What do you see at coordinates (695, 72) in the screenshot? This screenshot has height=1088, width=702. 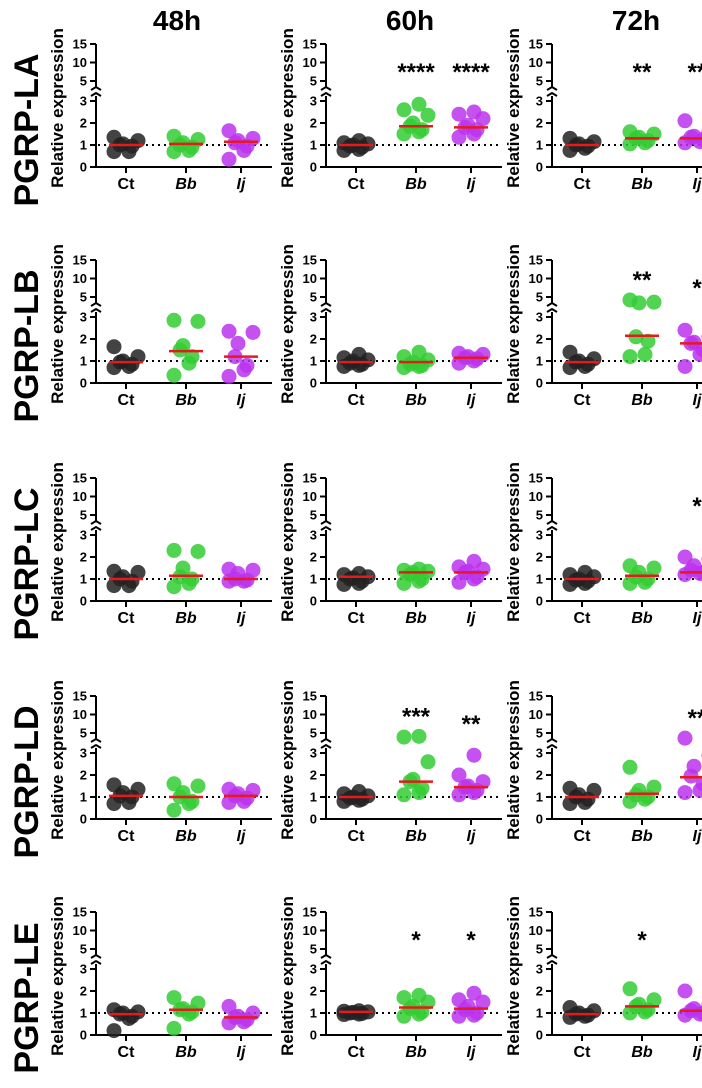 I see `significance-ij: **` at bounding box center [695, 72].